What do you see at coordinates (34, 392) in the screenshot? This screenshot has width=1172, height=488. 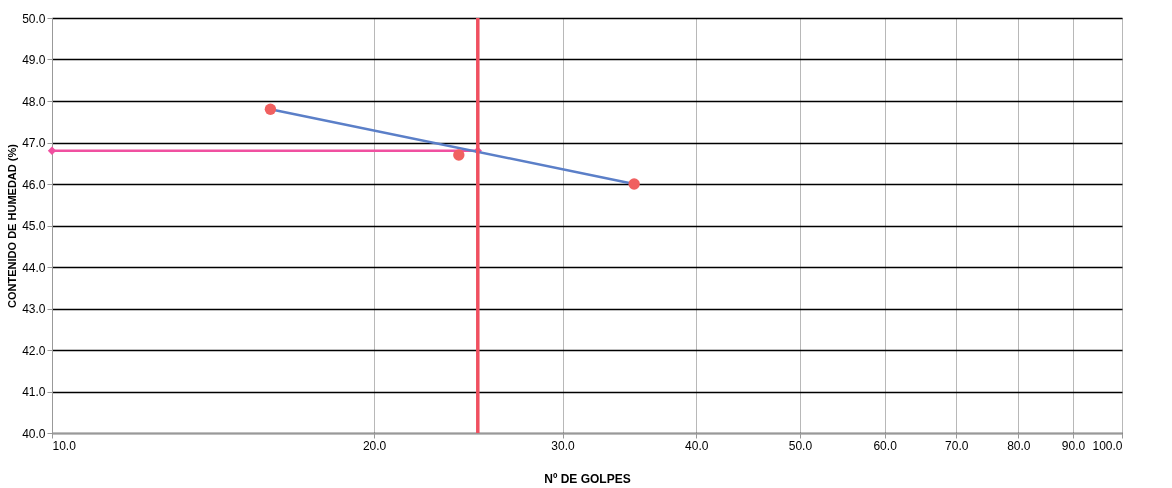 I see `y-tick-label: 41.0` at bounding box center [34, 392].